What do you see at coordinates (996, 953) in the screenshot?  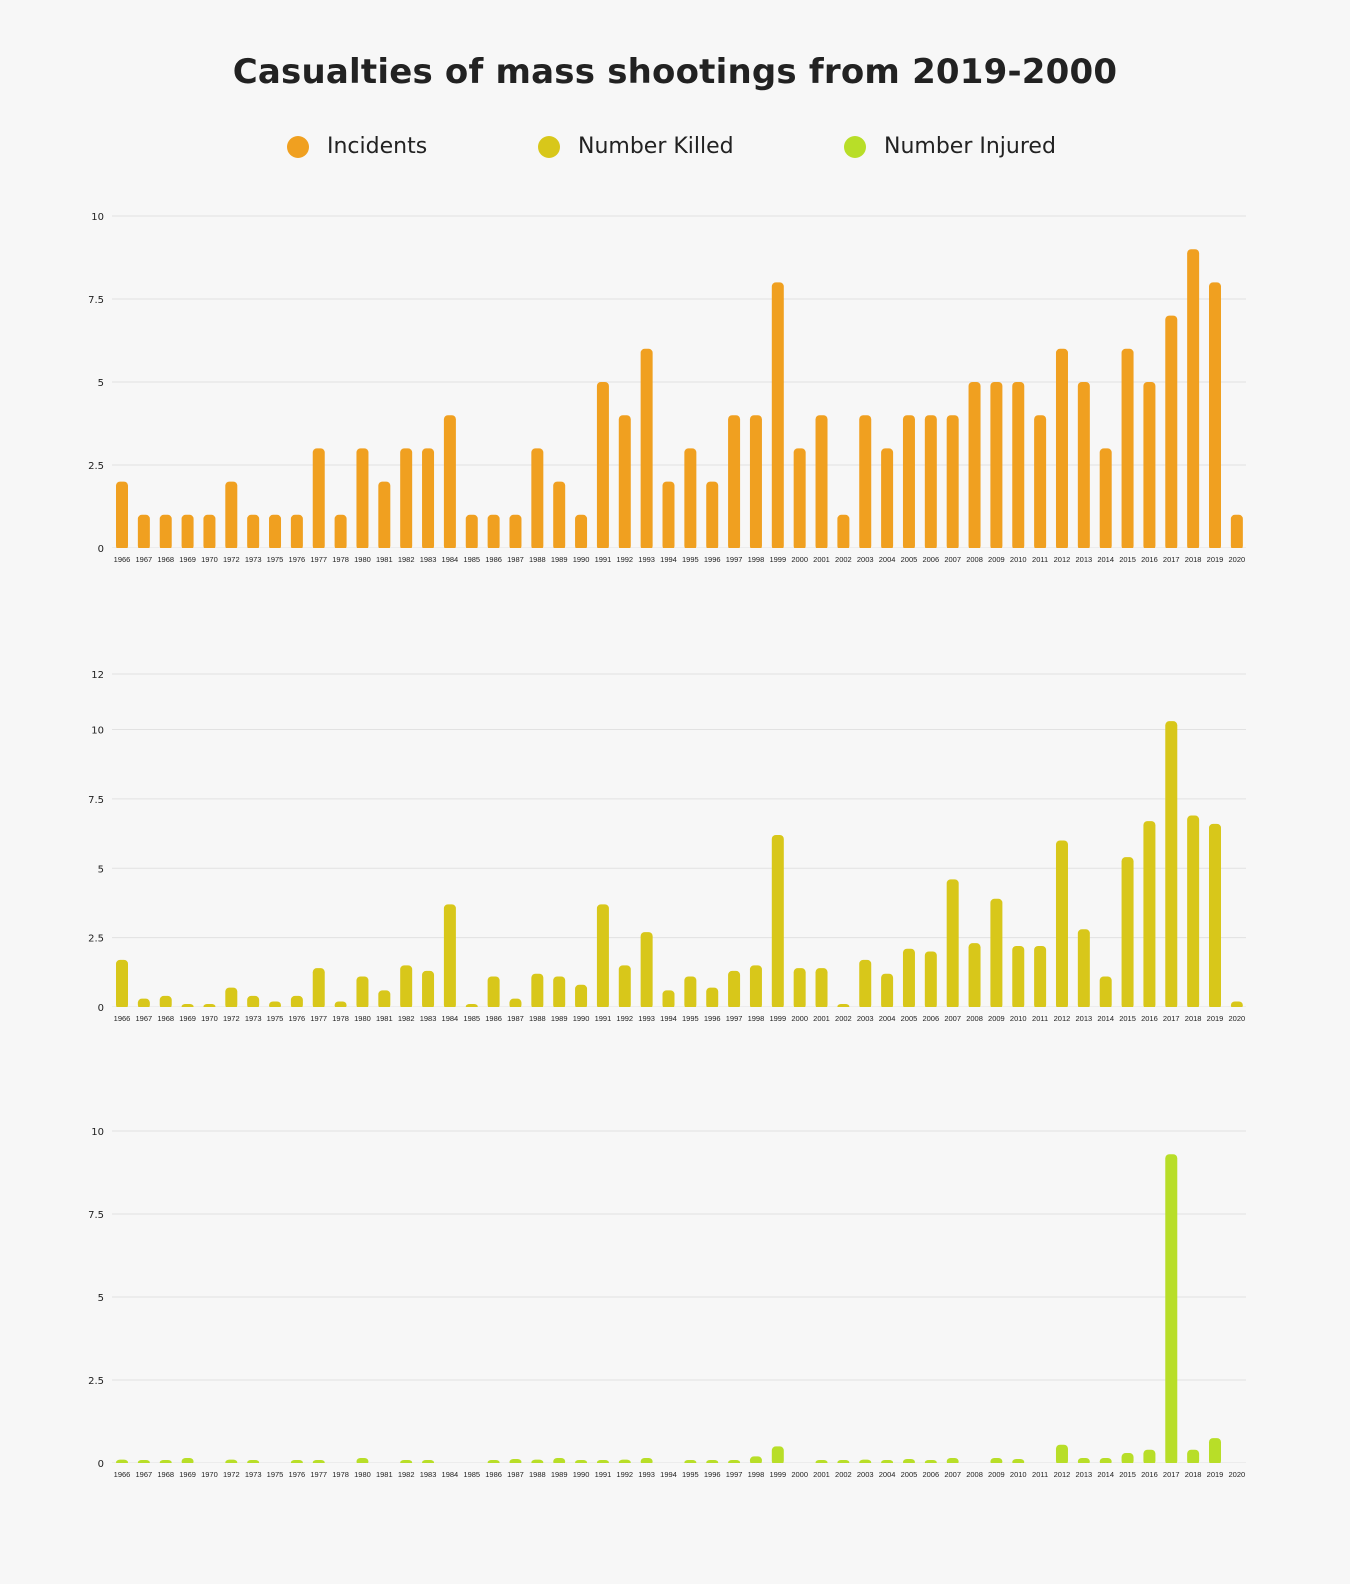 I see `number-killed-bar-2009` at bounding box center [996, 953].